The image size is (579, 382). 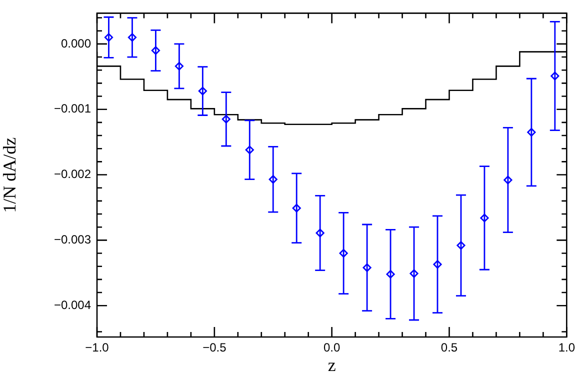 What do you see at coordinates (332, 364) in the screenshot?
I see `x-axis-title: z` at bounding box center [332, 364].